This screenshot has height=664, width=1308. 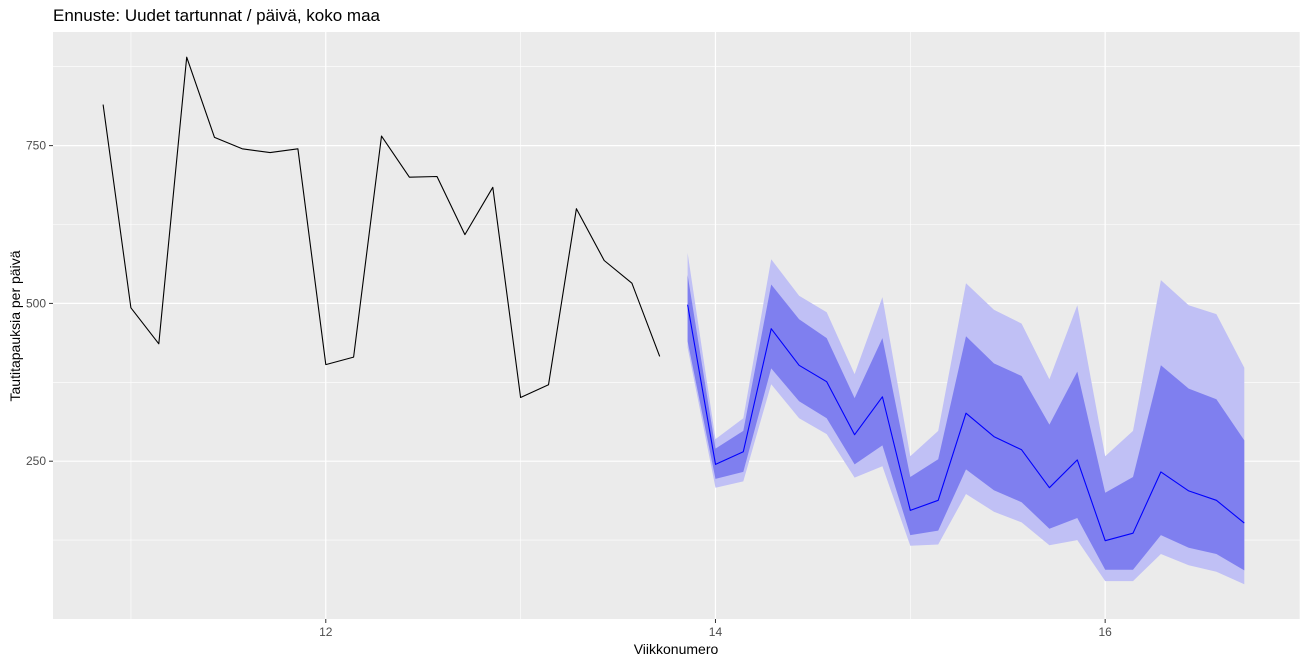 What do you see at coordinates (326, 632) in the screenshot?
I see `x-tick-label: 12` at bounding box center [326, 632].